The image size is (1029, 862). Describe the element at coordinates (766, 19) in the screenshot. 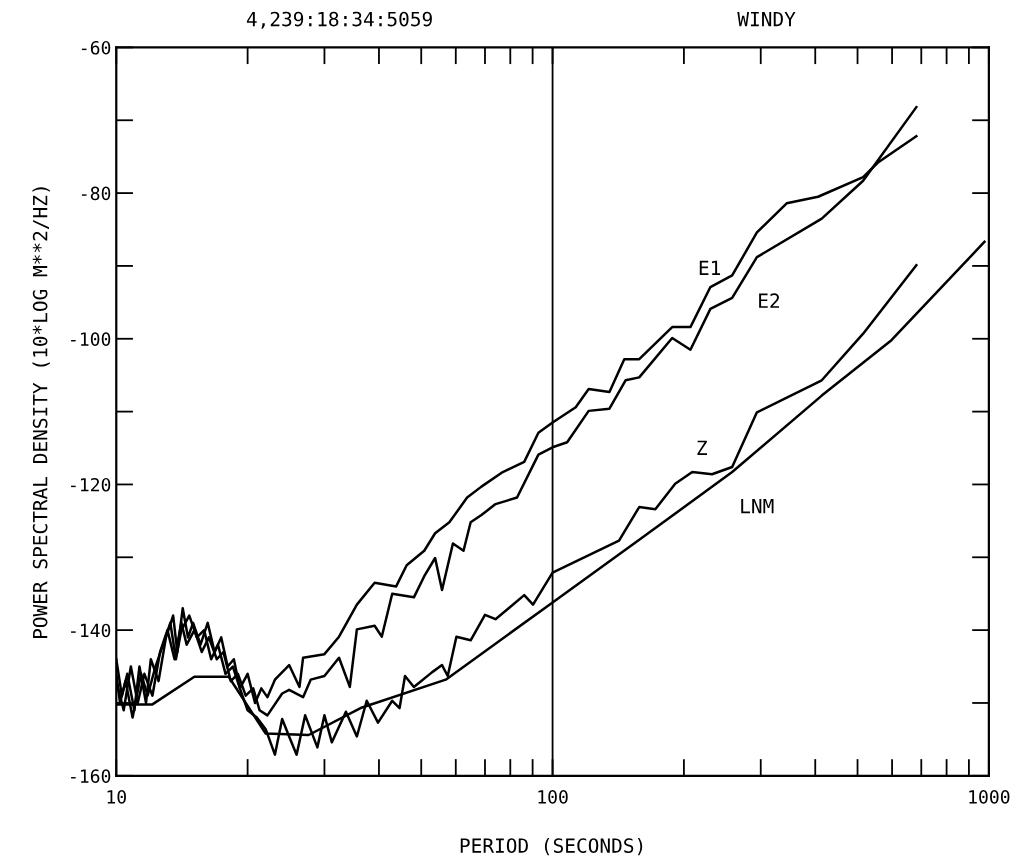

I see `chart-subtitle: WINDY` at that location.